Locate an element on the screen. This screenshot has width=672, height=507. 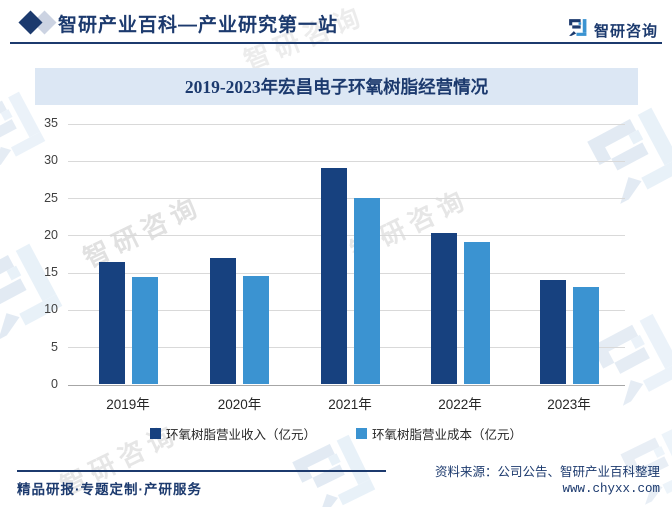
chart-legend: 环氧树脂营业收入（亿元） 环氧树脂营业成本（亿元） is located at coordinates (336, 433).